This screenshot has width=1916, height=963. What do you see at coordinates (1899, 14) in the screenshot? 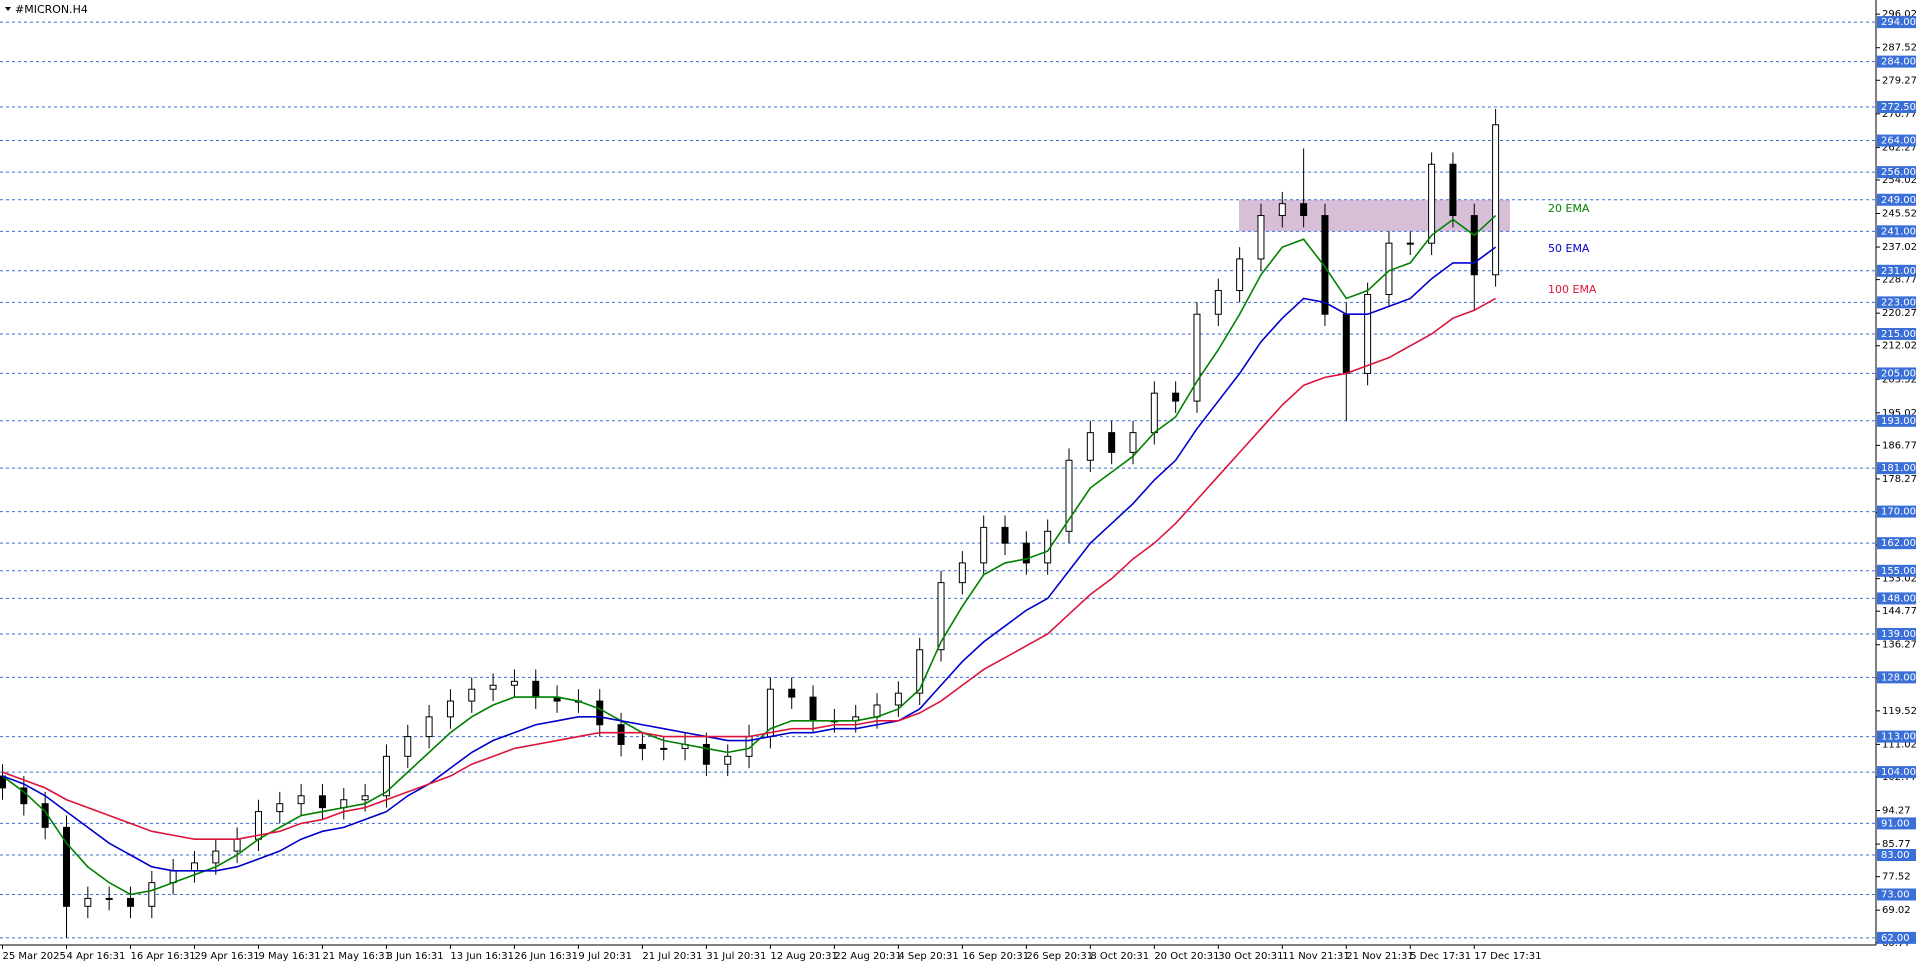
I see `y-tick-label: 296.02` at bounding box center [1899, 14].